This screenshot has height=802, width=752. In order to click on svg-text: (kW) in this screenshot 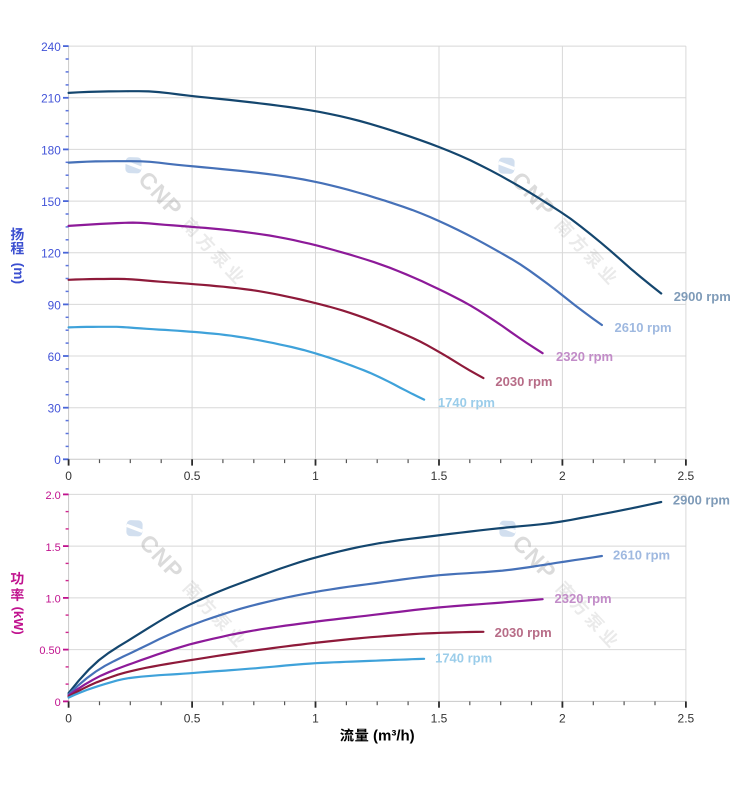, I will do `click(18, 621)`.